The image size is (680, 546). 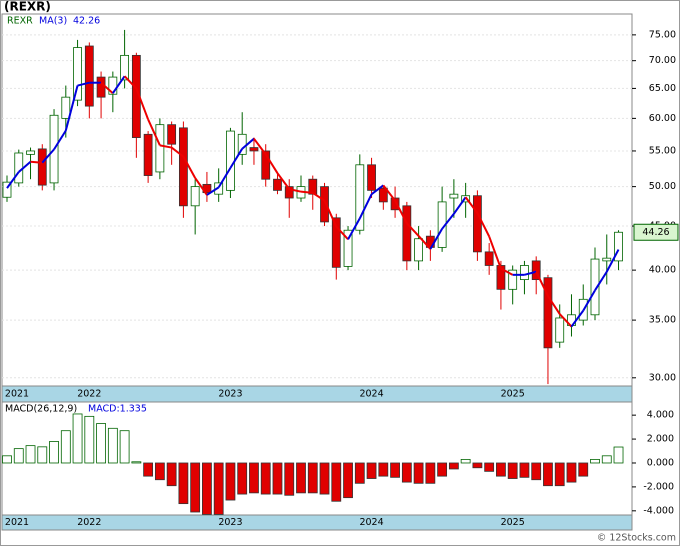 I want to click on y-tick-label: 75.00, so click(x=662, y=34).